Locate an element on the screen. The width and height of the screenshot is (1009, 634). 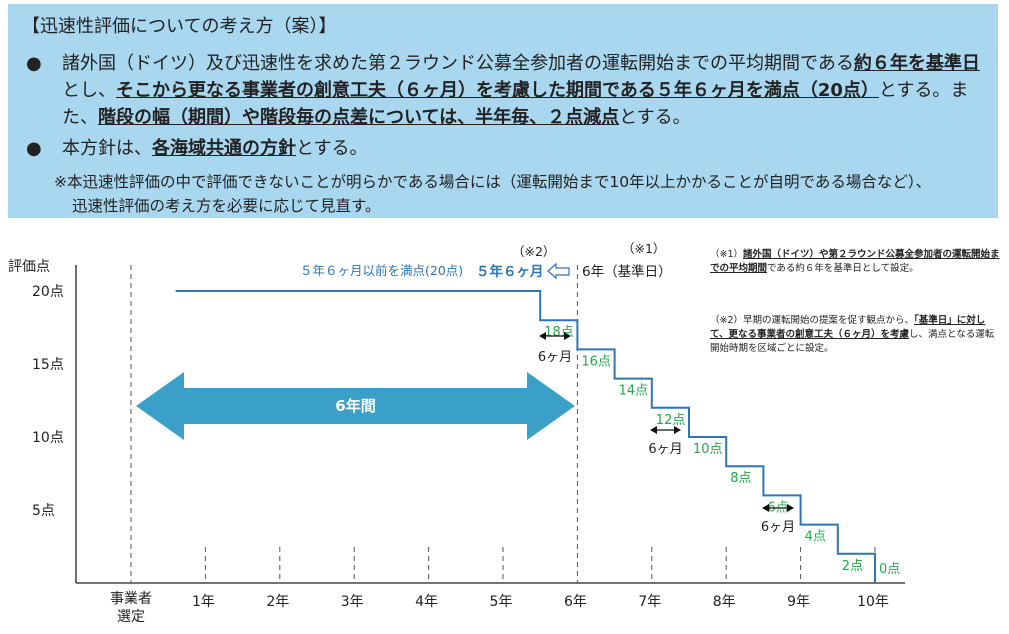
step-score-label: 18点 is located at coordinates (559, 332).